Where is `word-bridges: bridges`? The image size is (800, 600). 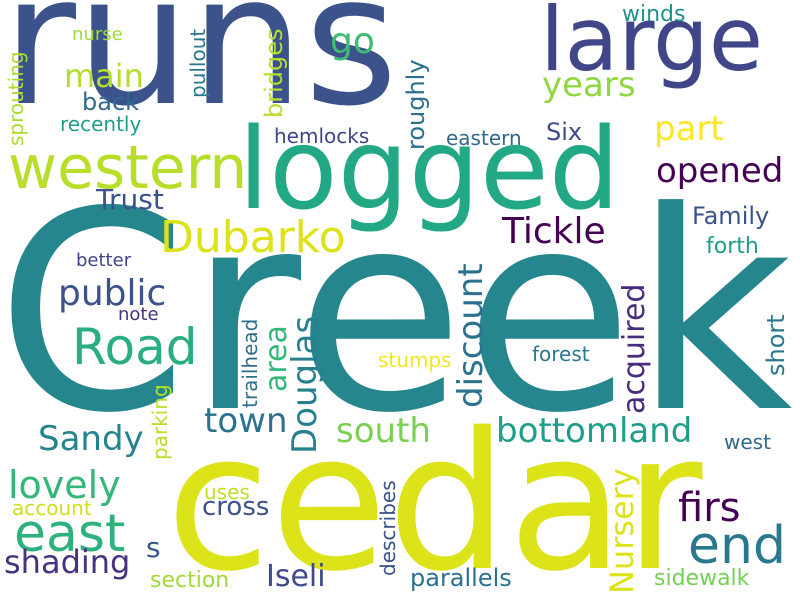
word-bridges: bridges is located at coordinates (274, 73).